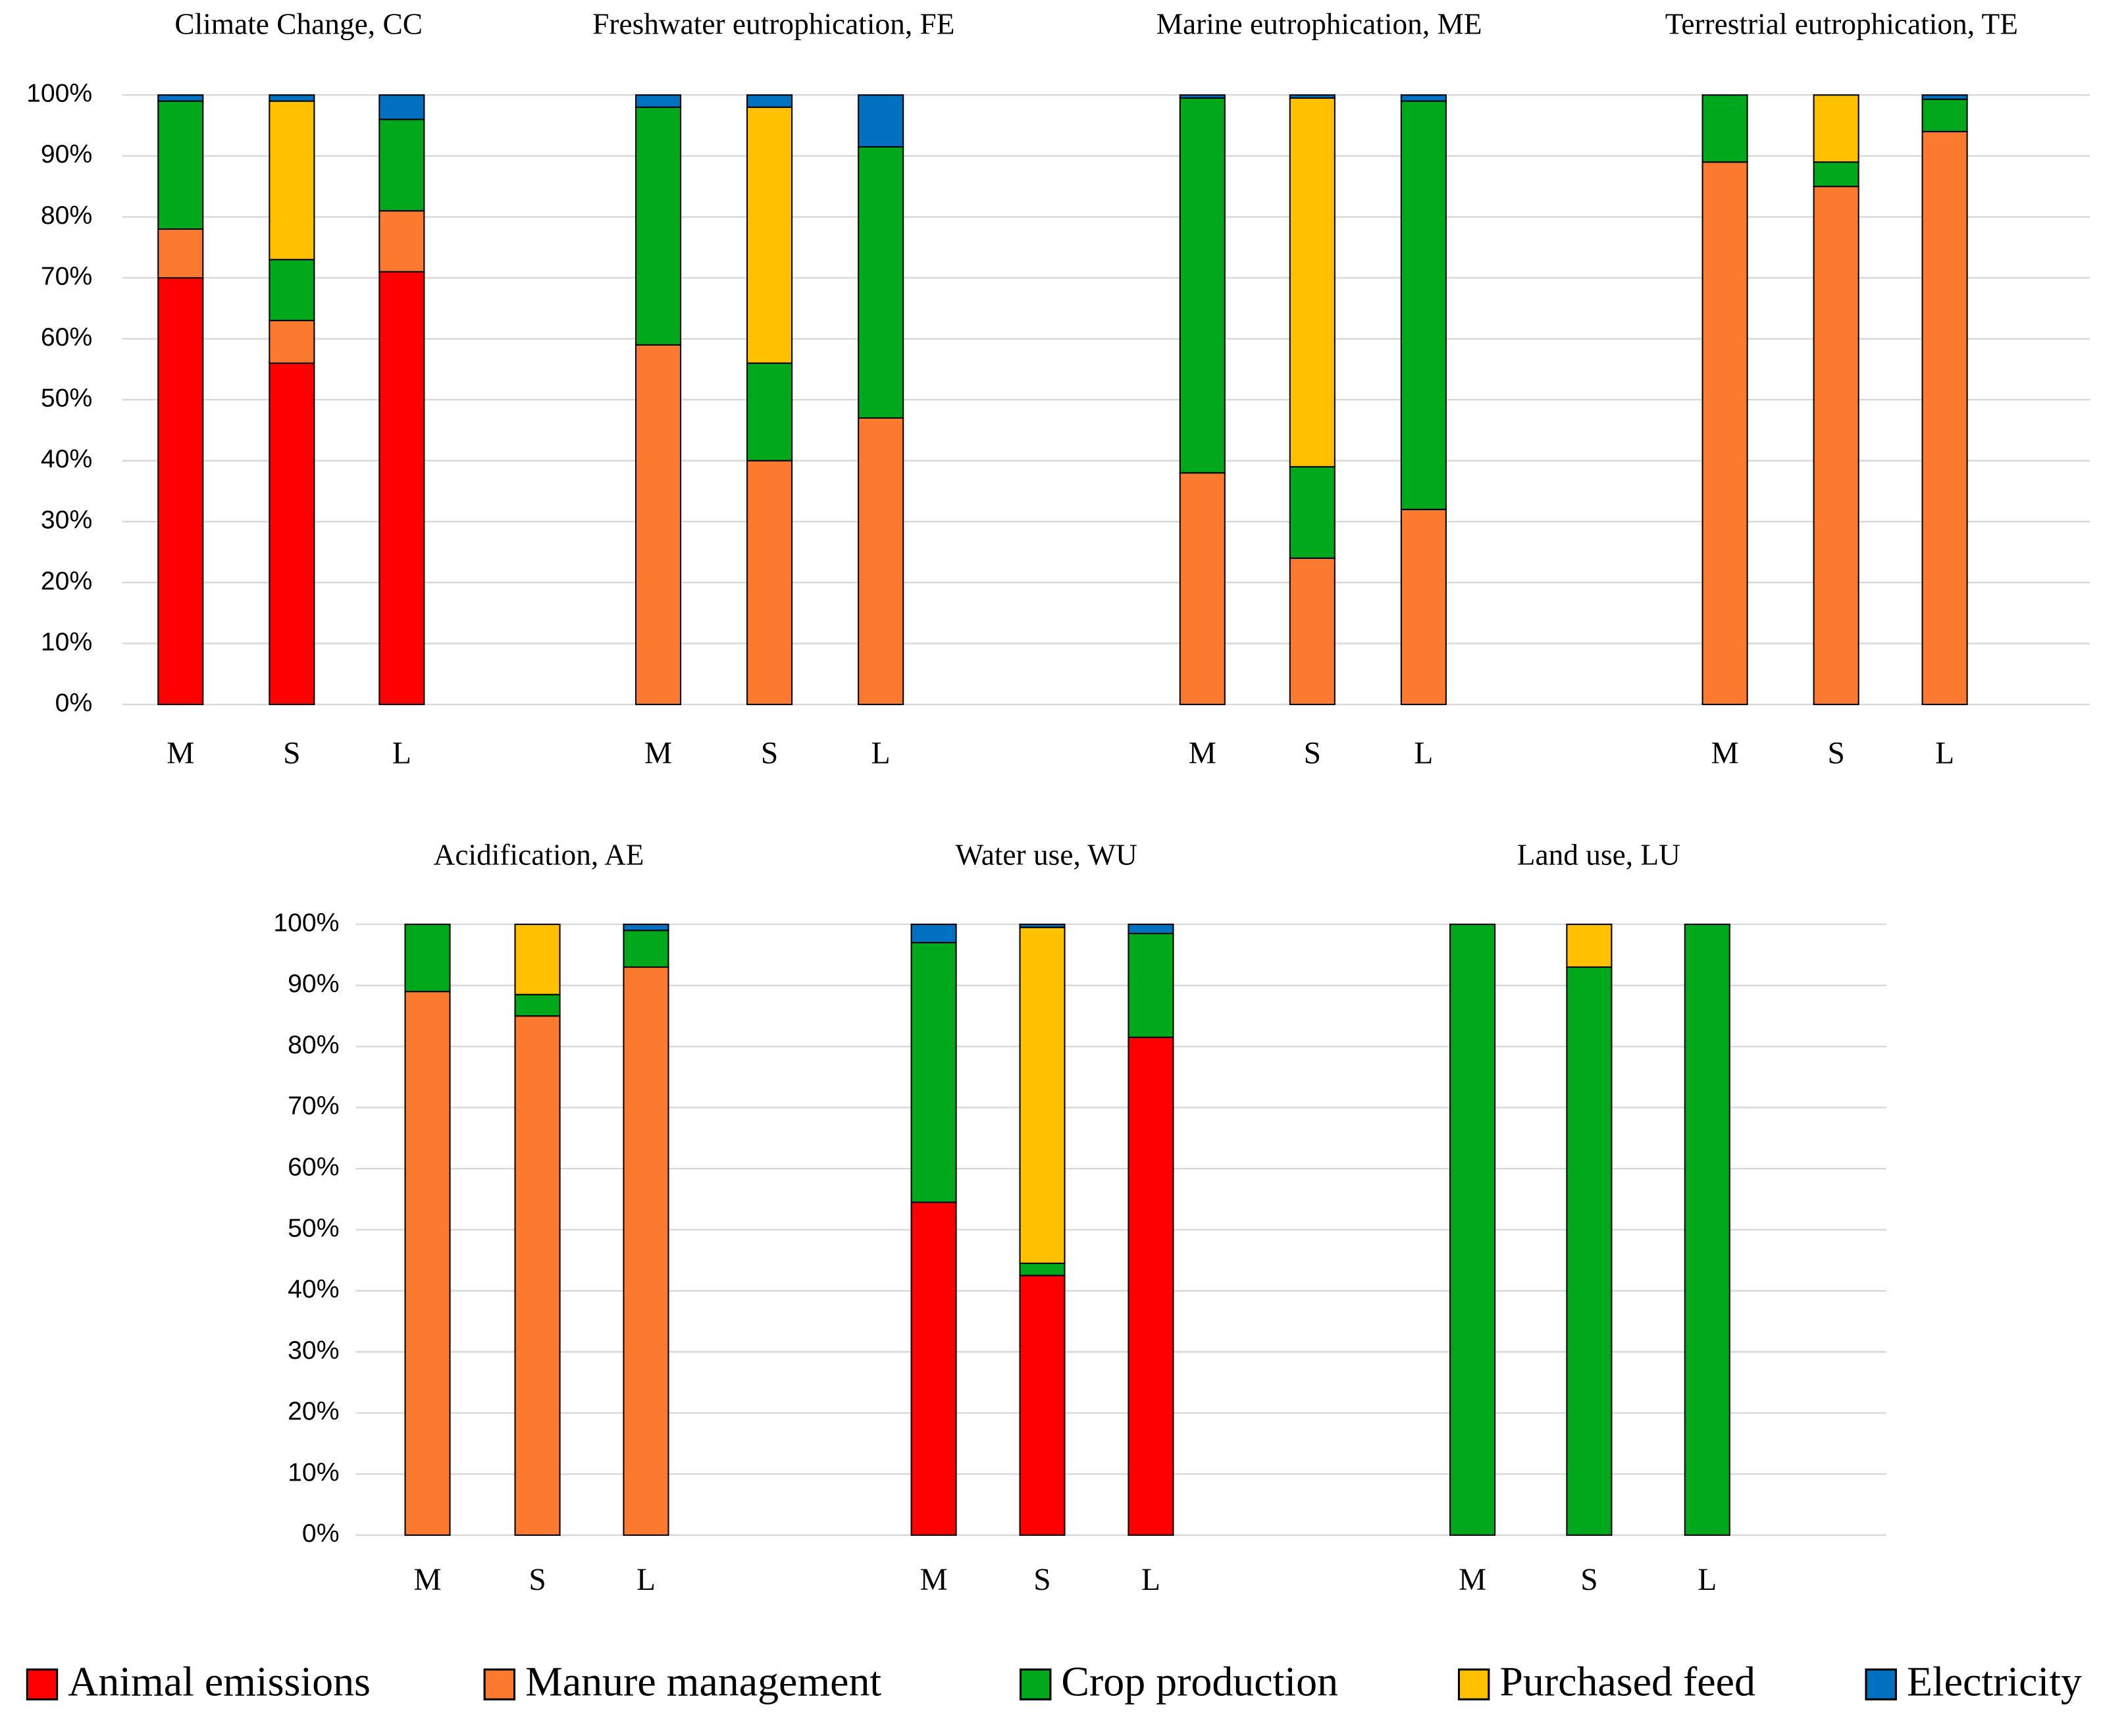 The width and height of the screenshot is (2128, 1736). I want to click on legend-label: Electricity, so click(1995, 1681).